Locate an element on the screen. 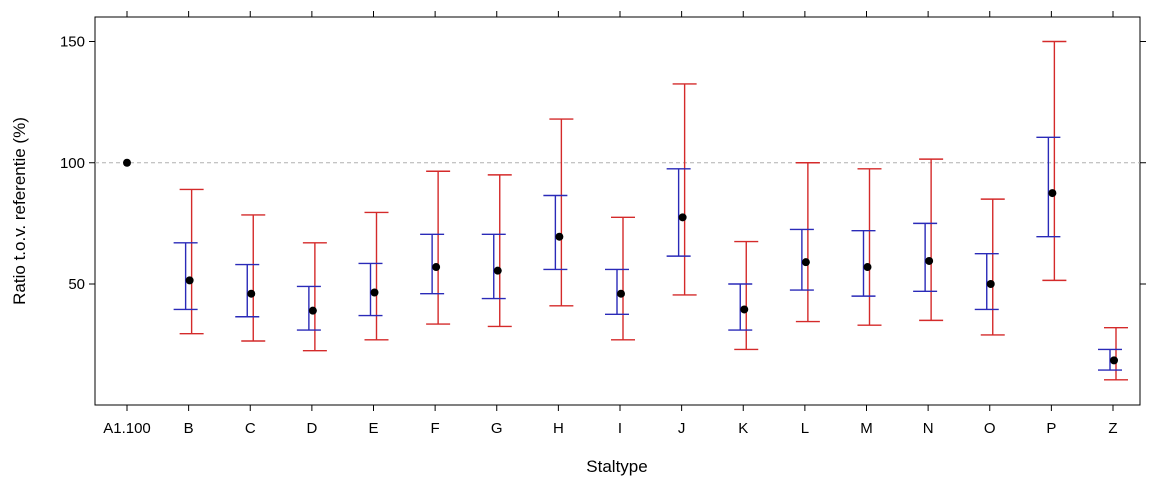  y-tick-label: 100 is located at coordinates (72, 163).